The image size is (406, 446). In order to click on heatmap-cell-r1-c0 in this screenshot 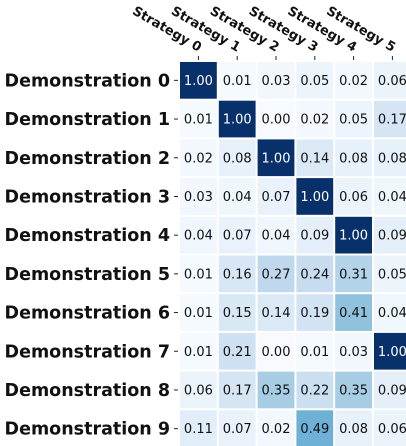, I will do `click(198, 119)`.